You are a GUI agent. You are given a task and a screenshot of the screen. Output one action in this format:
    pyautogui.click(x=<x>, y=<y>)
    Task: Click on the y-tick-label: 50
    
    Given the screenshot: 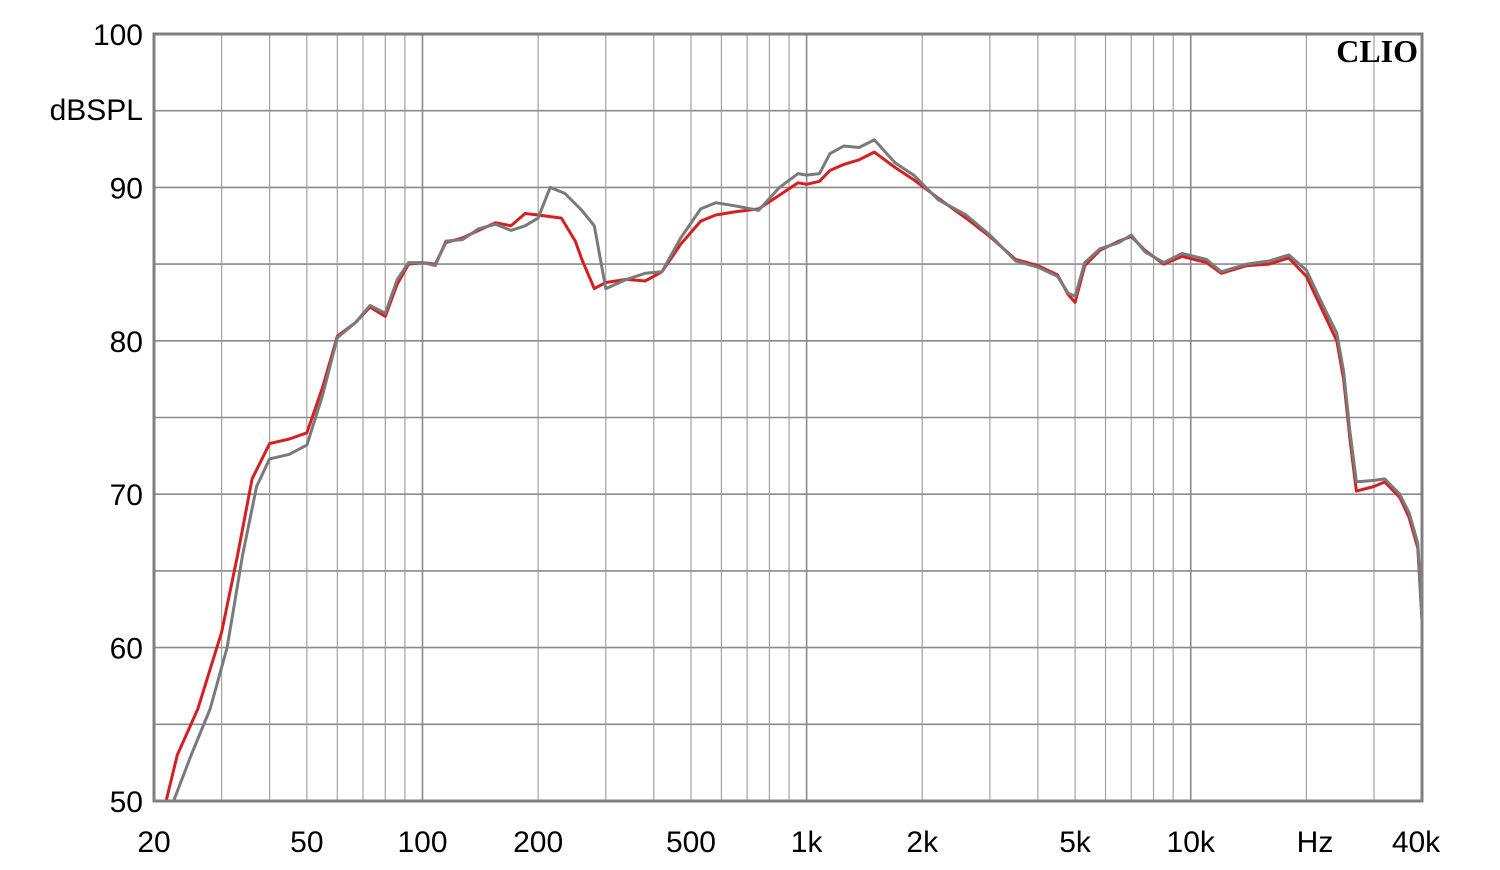 What is the action you would take?
    pyautogui.click(x=126, y=802)
    